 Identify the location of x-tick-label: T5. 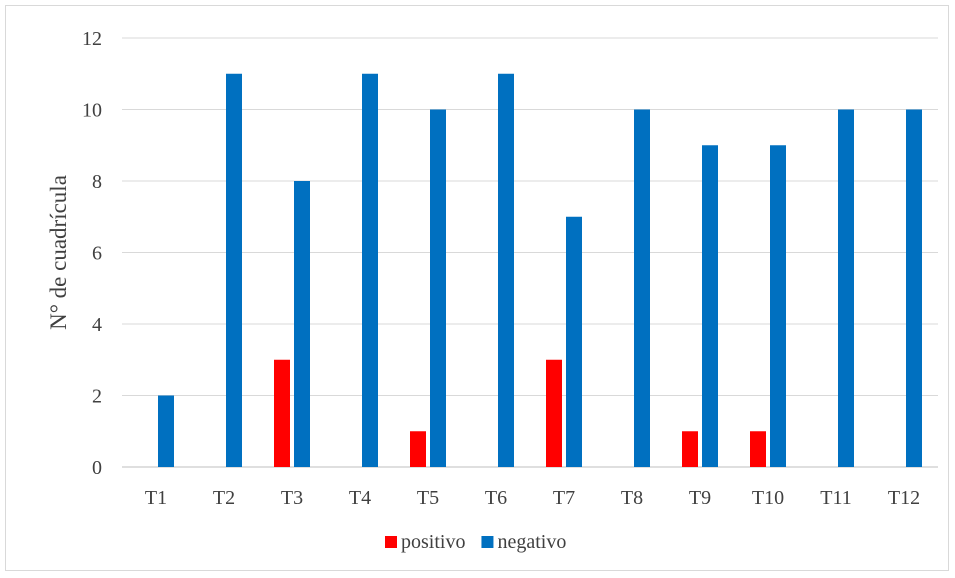
(428, 498).